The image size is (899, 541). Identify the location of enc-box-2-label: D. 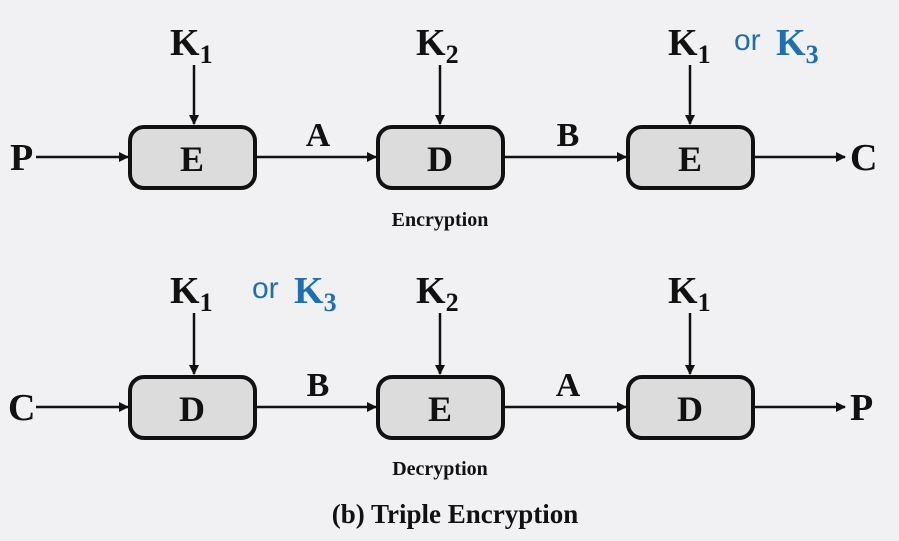
(440, 159).